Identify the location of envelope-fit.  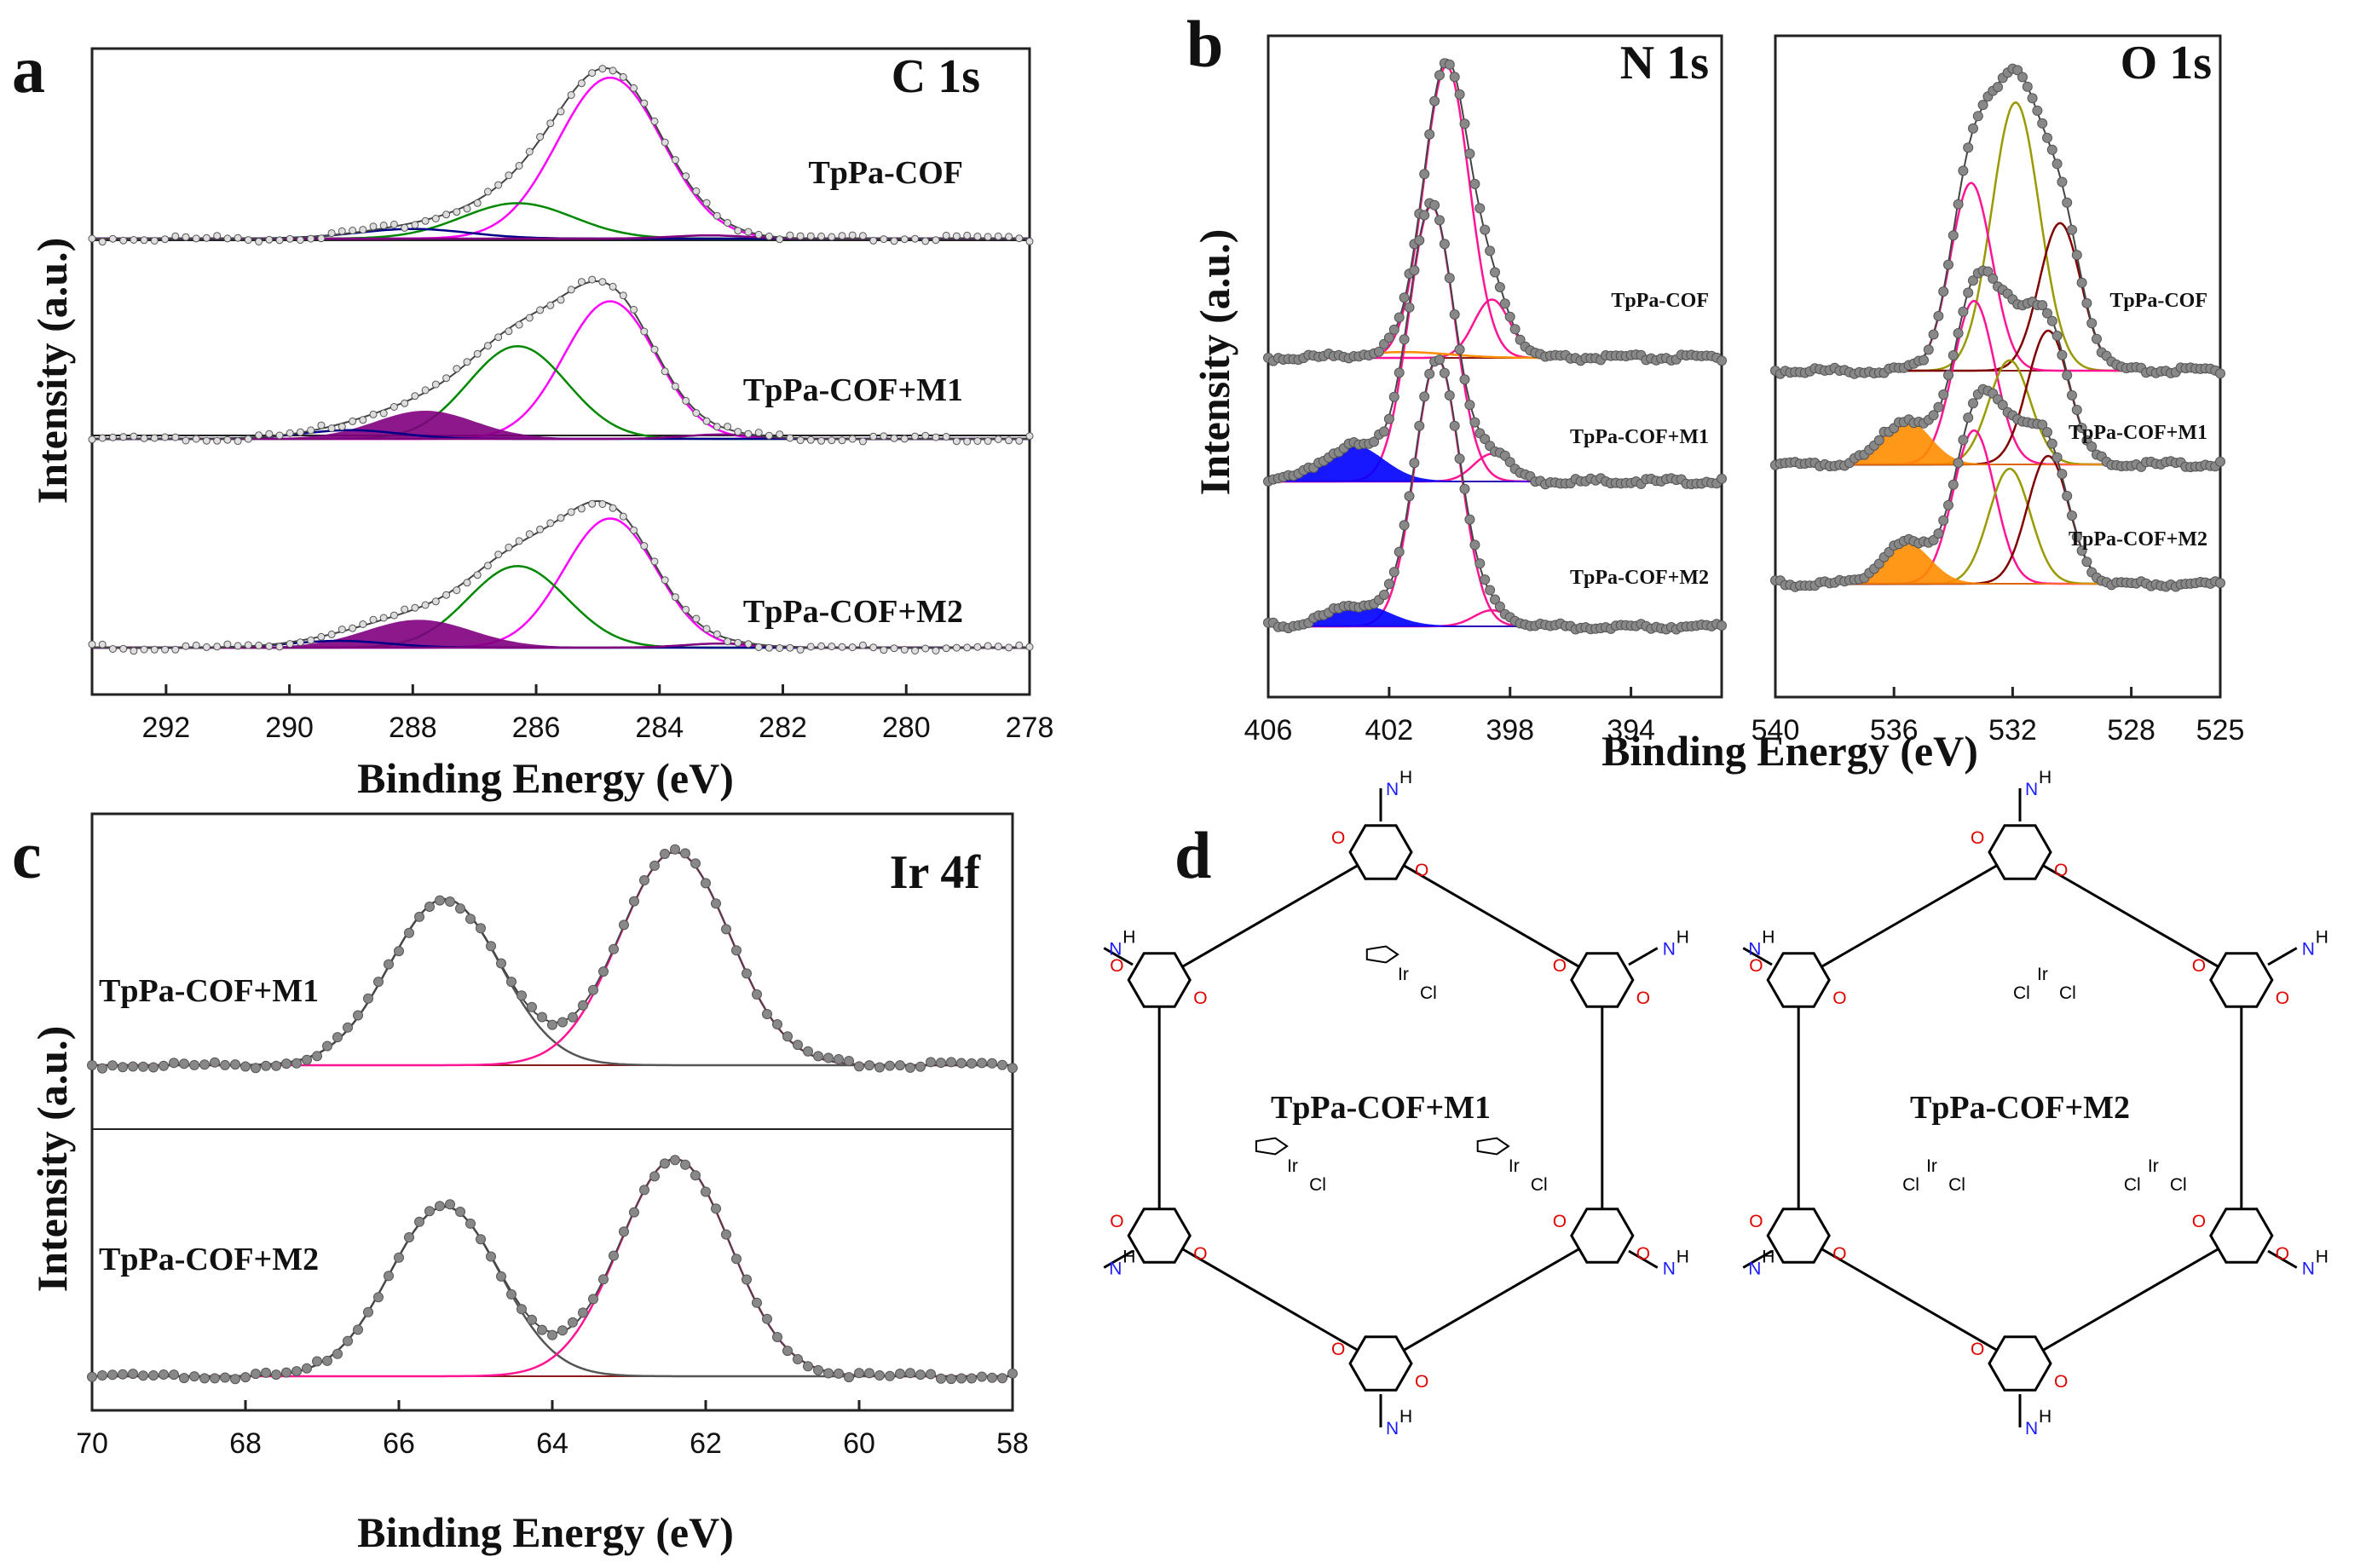
(1998, 219).